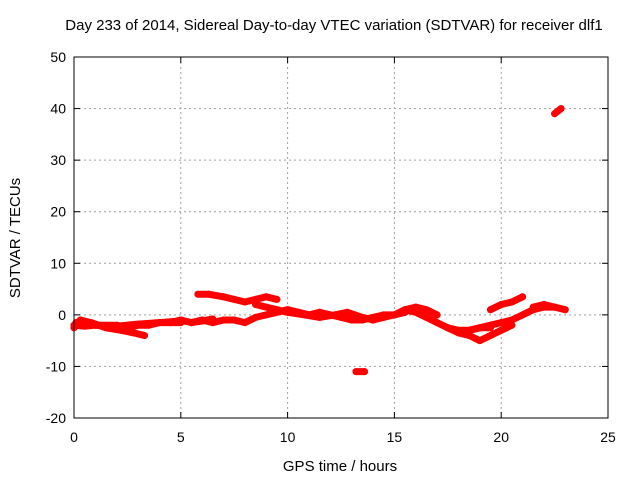 The image size is (640, 480). Describe the element at coordinates (62, 315) in the screenshot. I see `y-tick-label: 0` at that location.